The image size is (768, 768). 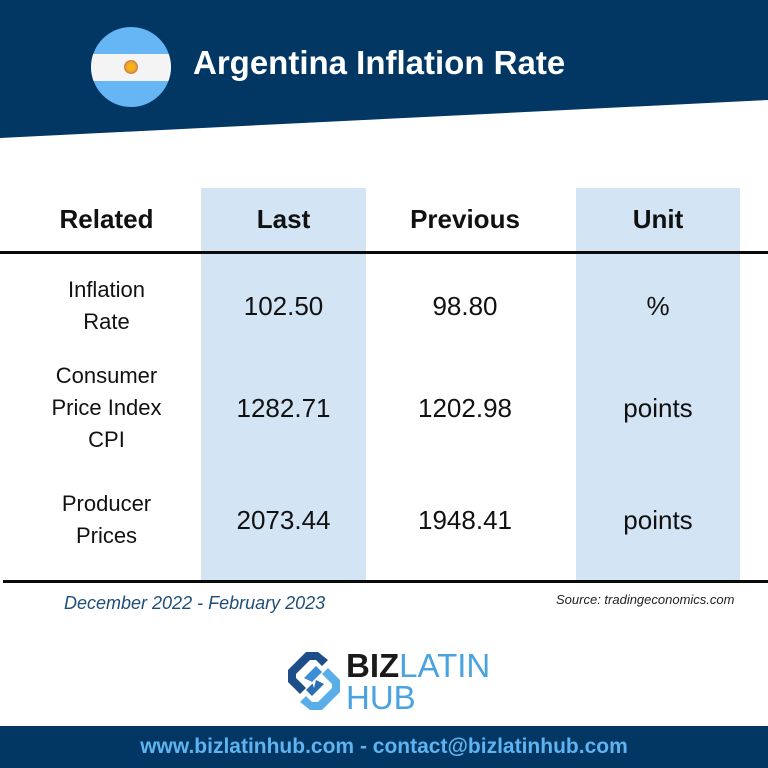 What do you see at coordinates (373, 665) in the screenshot?
I see `logo-word-biz: BIZ` at bounding box center [373, 665].